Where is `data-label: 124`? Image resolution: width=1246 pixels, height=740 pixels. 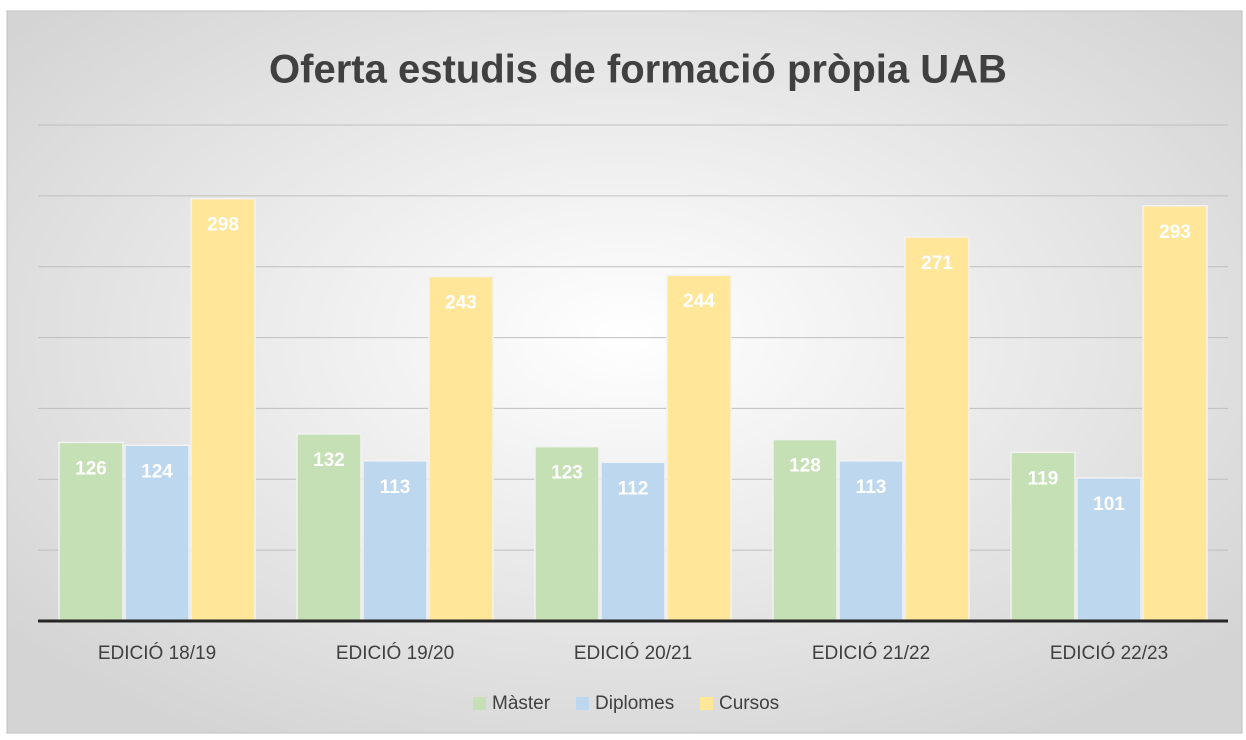
data-label: 124 is located at coordinates (157, 471).